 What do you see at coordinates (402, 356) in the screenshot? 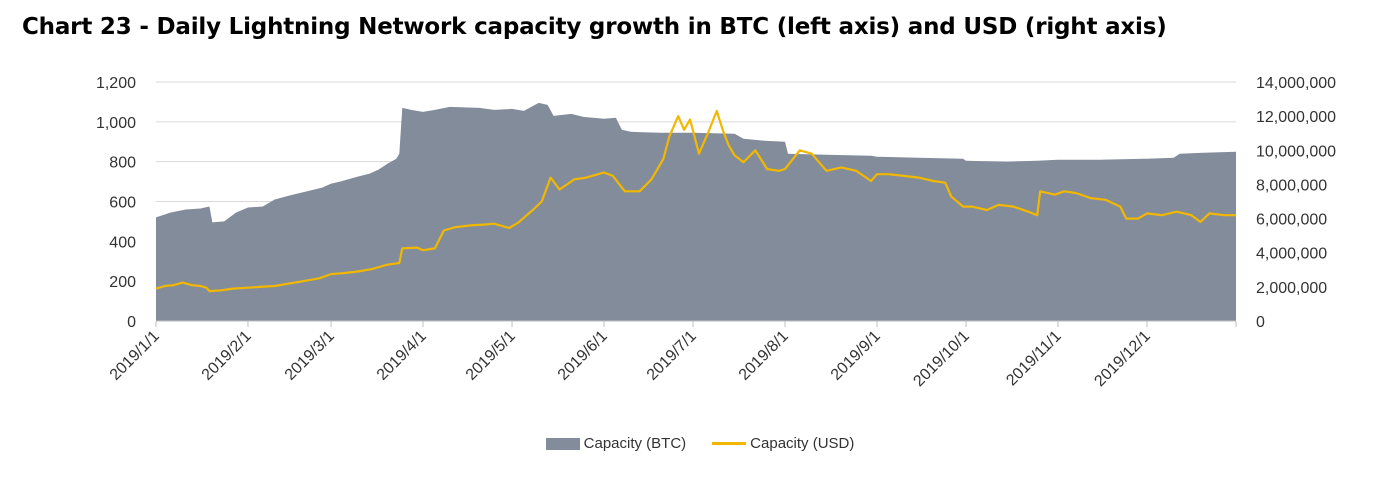
I see `x-tick-label: 2019/4/1` at bounding box center [402, 356].